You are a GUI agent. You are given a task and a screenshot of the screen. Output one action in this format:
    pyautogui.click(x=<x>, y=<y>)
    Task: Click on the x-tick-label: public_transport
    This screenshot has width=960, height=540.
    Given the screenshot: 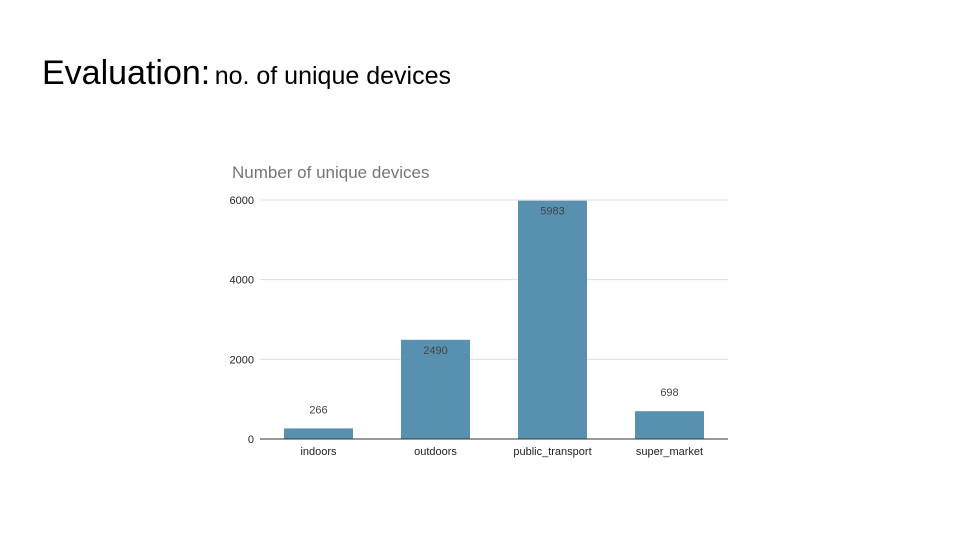 What is the action you would take?
    pyautogui.click(x=552, y=452)
    